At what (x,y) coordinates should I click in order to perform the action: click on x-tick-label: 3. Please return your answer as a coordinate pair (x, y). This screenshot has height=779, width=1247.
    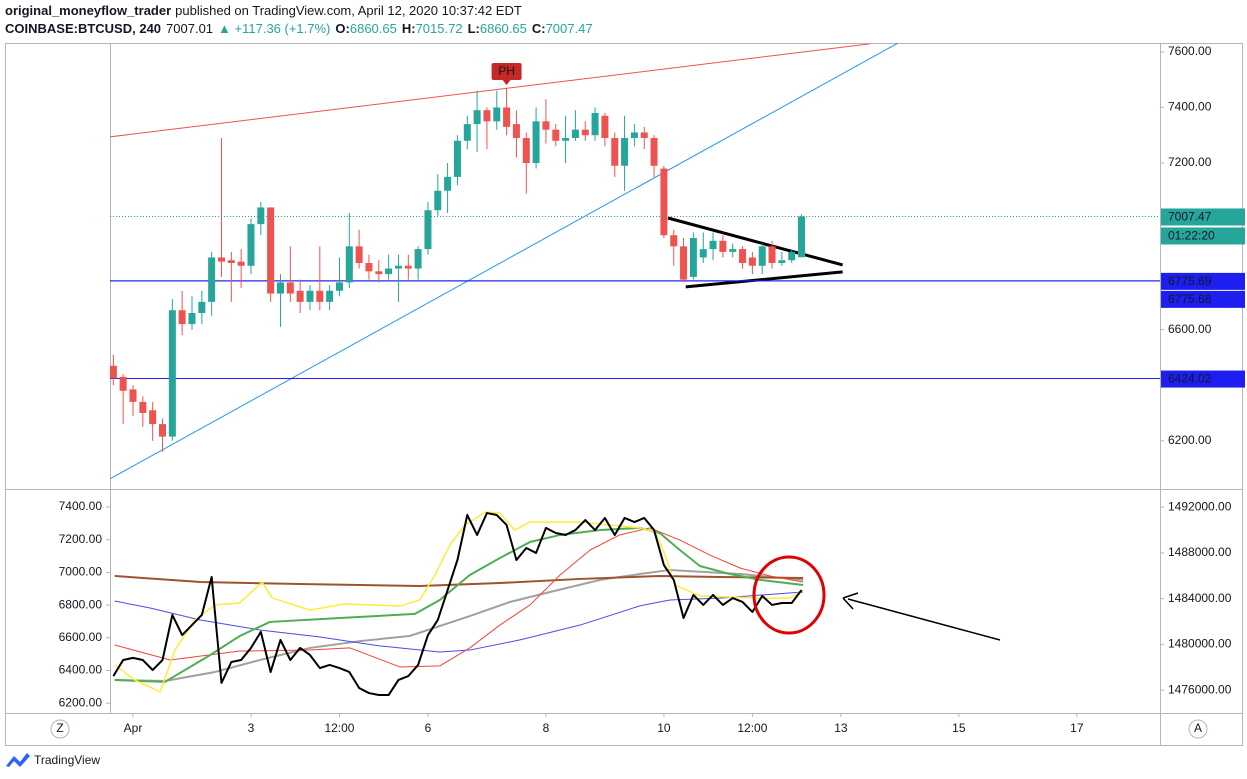
    Looking at the image, I should click on (251, 728).